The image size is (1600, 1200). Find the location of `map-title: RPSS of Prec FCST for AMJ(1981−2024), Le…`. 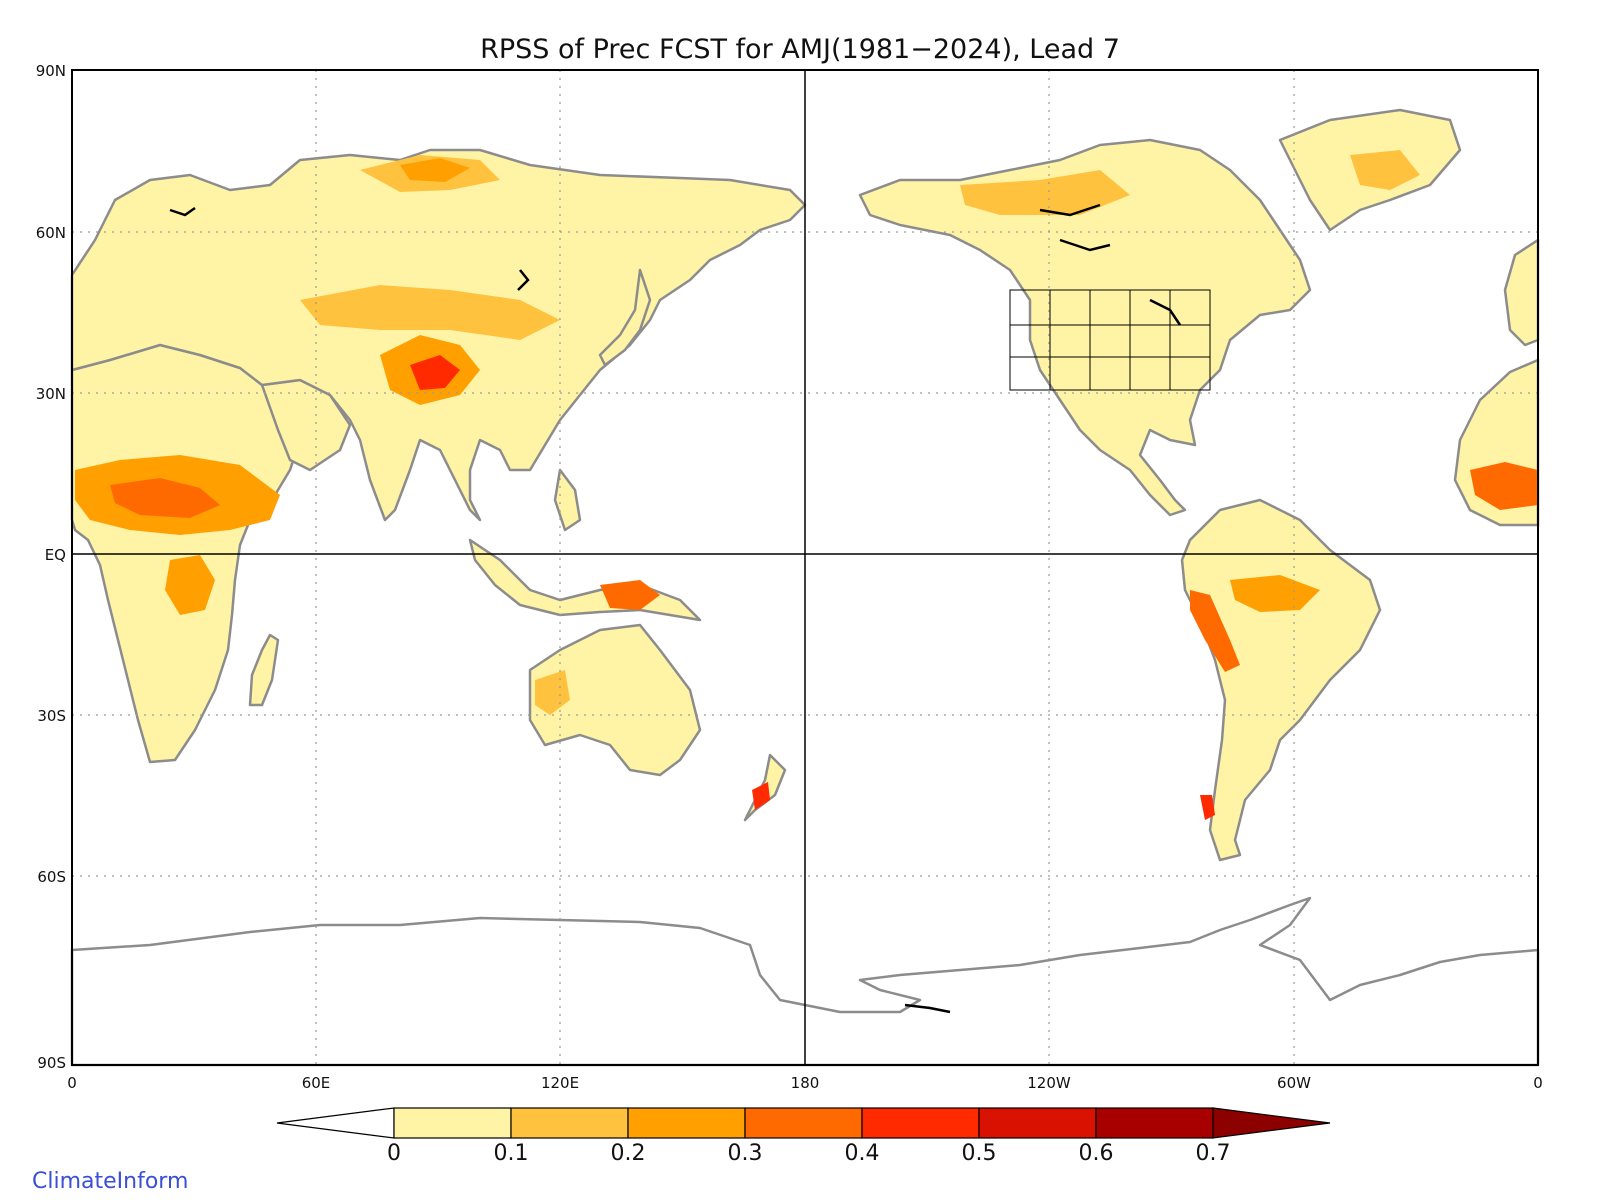

map-title: RPSS of Prec FCST for AMJ(1981−2024), Le… is located at coordinates (800, 49).